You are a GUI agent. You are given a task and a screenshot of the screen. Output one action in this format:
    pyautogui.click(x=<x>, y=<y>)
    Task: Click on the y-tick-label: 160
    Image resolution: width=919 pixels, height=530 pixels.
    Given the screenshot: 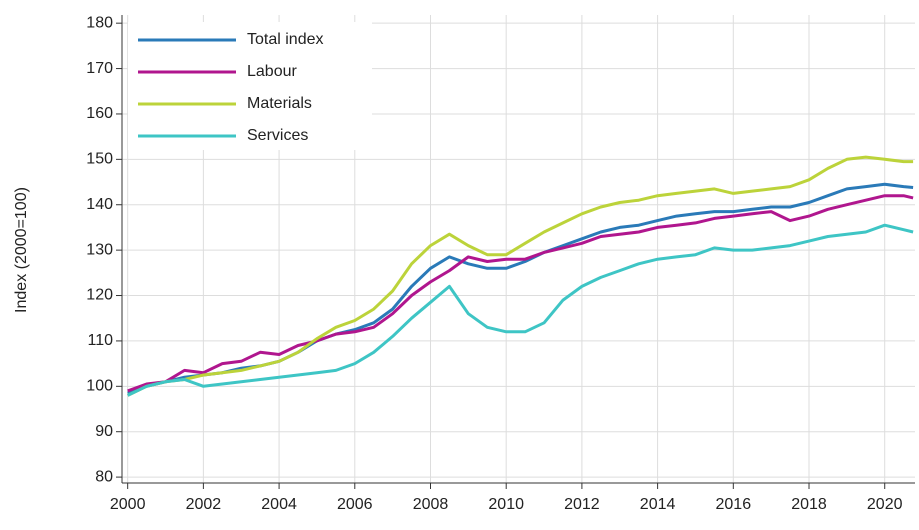 What is the action you would take?
    pyautogui.click(x=99, y=113)
    